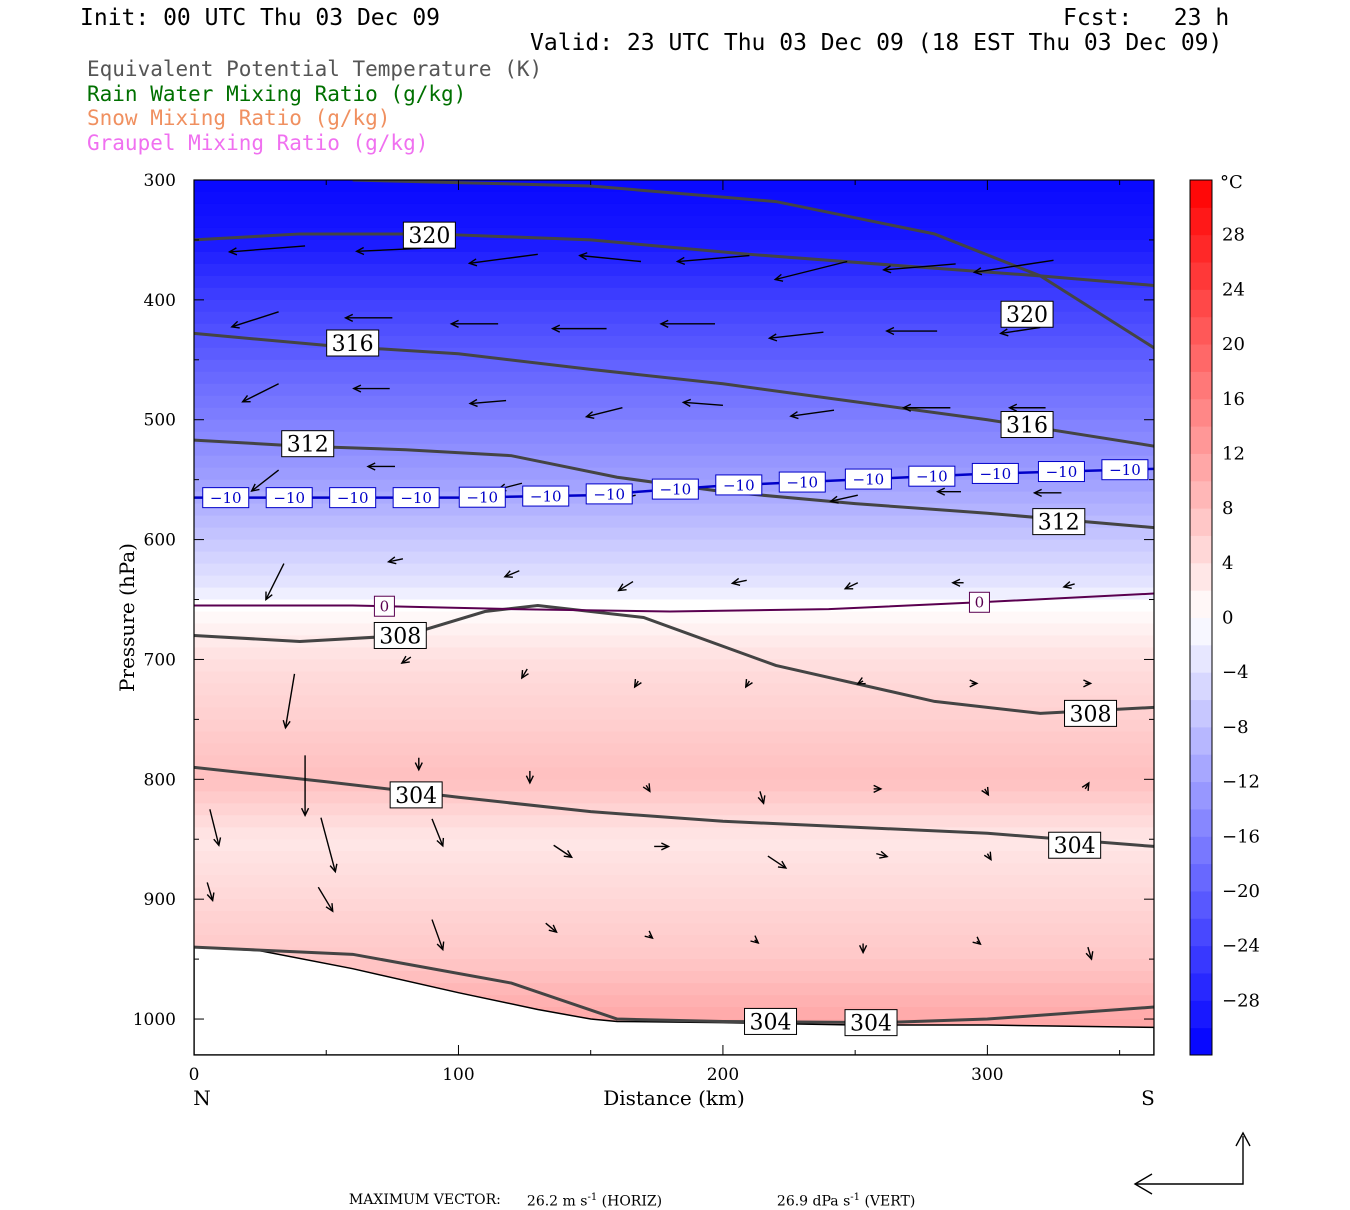 This screenshot has width=1350, height=1210. What do you see at coordinates (723, 1075) in the screenshot?
I see `x-tick-label: 200` at bounding box center [723, 1075].